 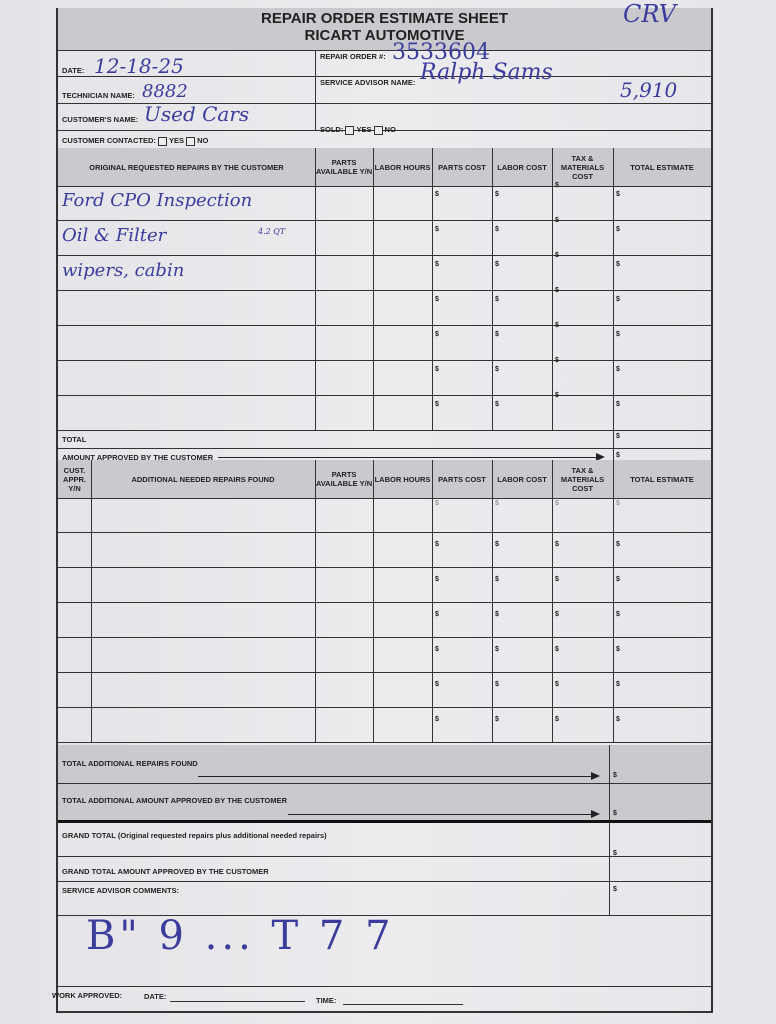 What do you see at coordinates (615, 775) in the screenshot?
I see `total-additional-value: $` at bounding box center [615, 775].